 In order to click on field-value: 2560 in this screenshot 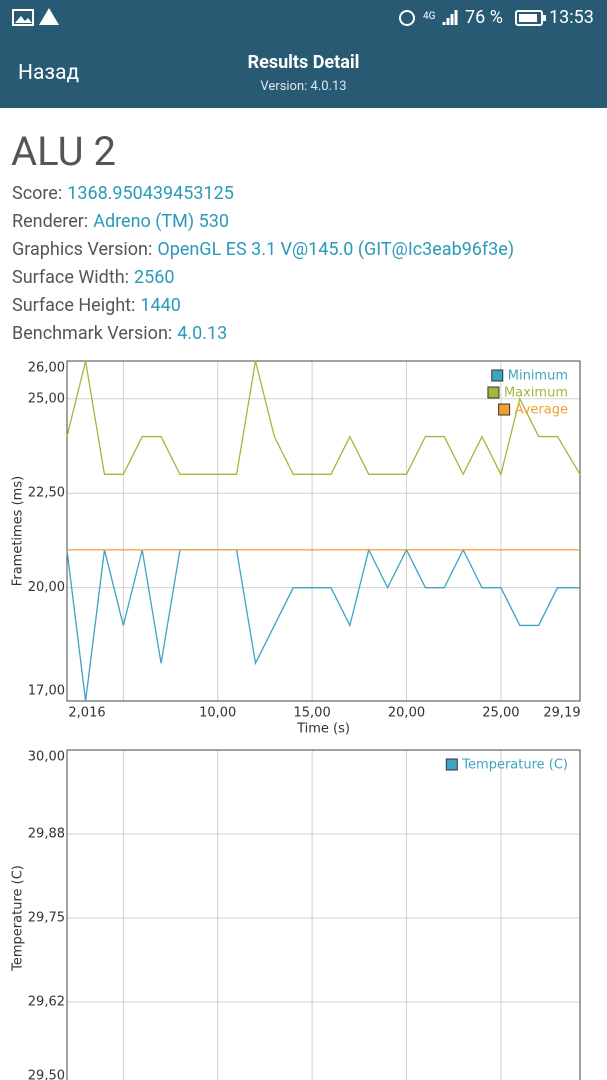, I will do `click(154, 277)`.